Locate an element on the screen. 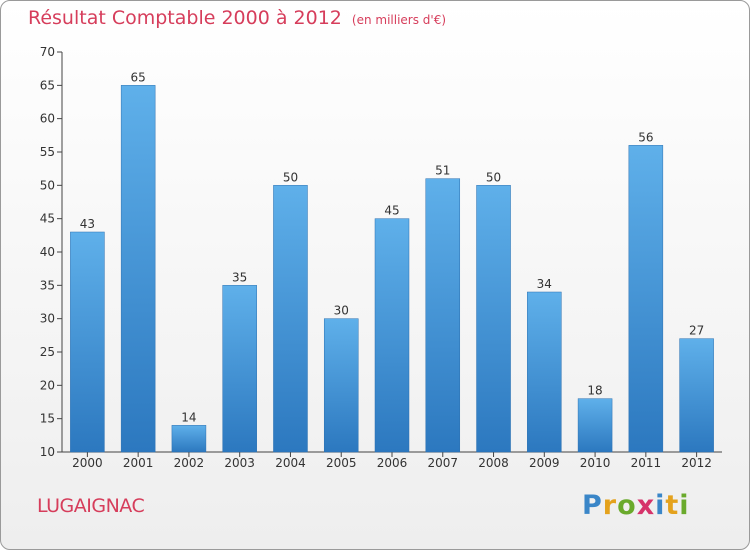  y-tick-label: 50 is located at coordinates (47, 185).